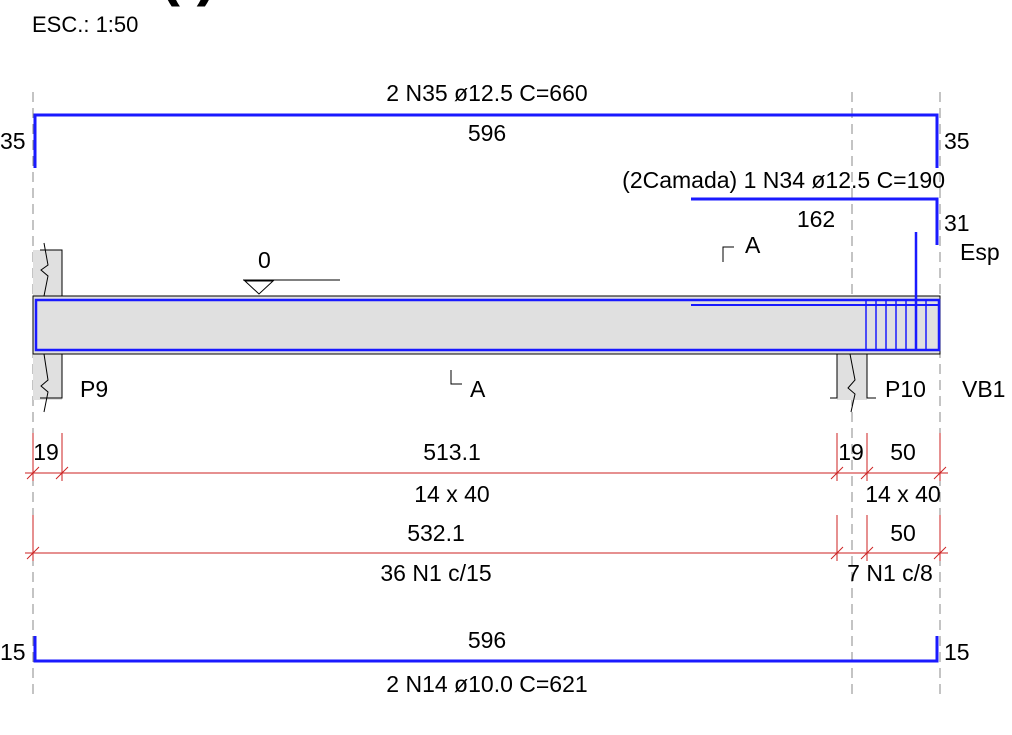 The height and width of the screenshot is (735, 1012). I want to click on column-p10-break, so click(851, 383).